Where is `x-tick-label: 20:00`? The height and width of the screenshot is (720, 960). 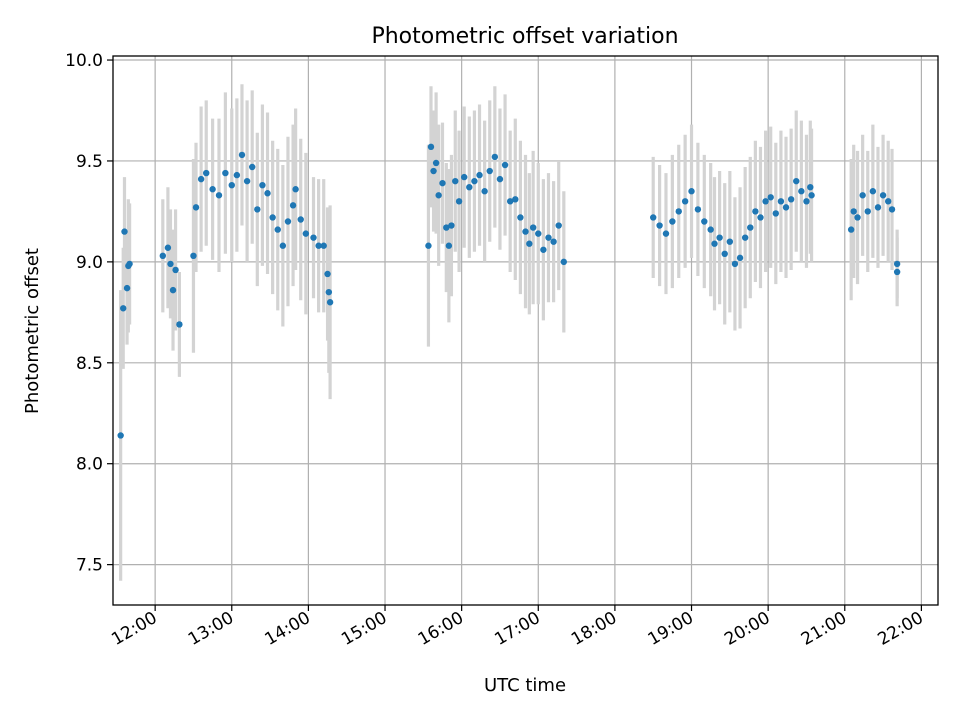
x-tick-label: 20:00 is located at coordinates (747, 629).